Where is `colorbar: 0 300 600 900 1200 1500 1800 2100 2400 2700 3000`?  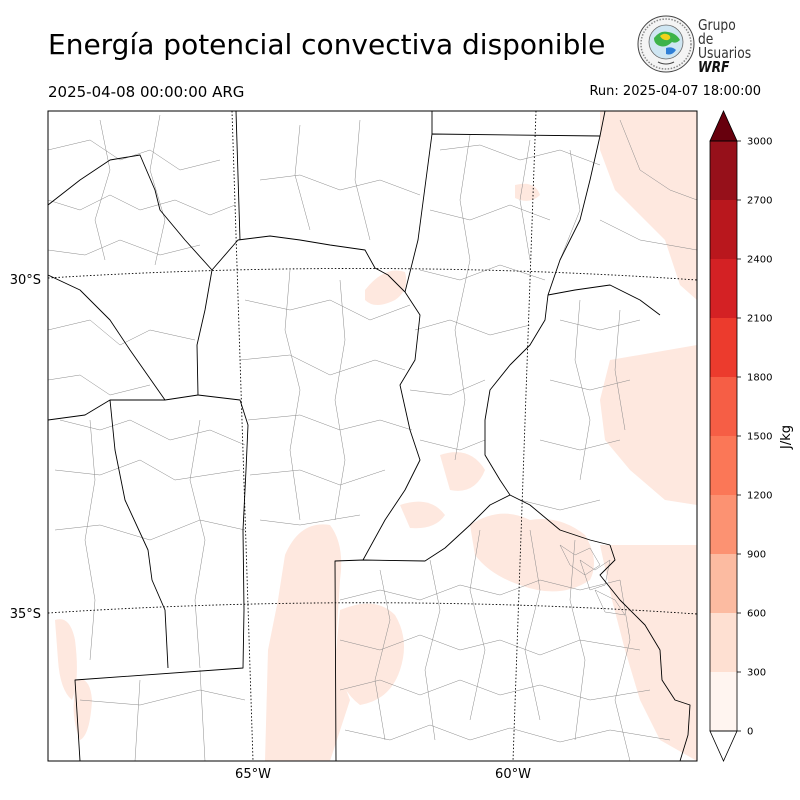 colorbar: 0 300 600 900 1200 1500 1800 2100 2400 2700 3000 is located at coordinates (740, 436).